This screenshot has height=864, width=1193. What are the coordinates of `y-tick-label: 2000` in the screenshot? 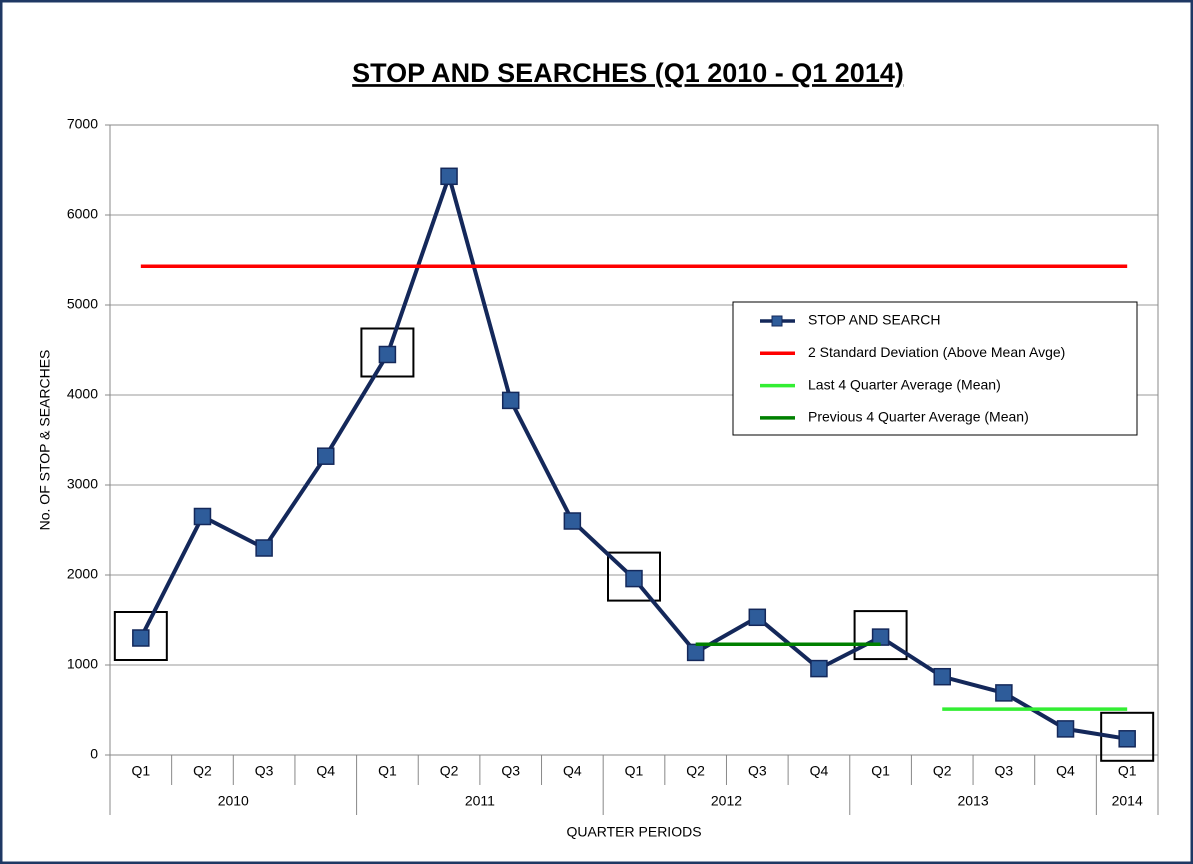 It's located at (82, 574).